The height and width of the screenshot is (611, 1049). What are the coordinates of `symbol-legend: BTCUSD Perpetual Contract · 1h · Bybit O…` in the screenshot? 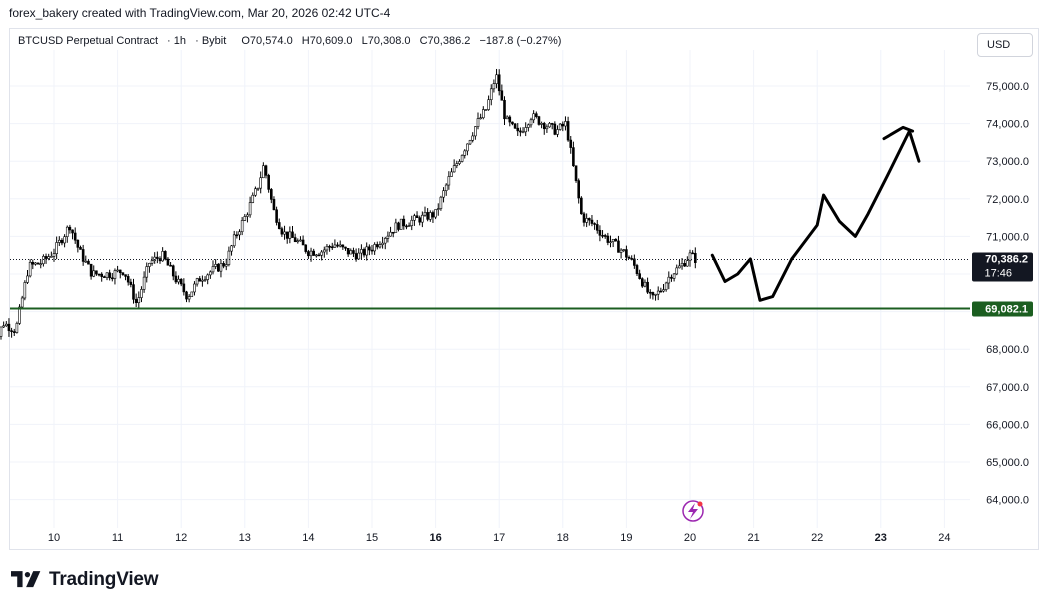 It's located at (292, 41).